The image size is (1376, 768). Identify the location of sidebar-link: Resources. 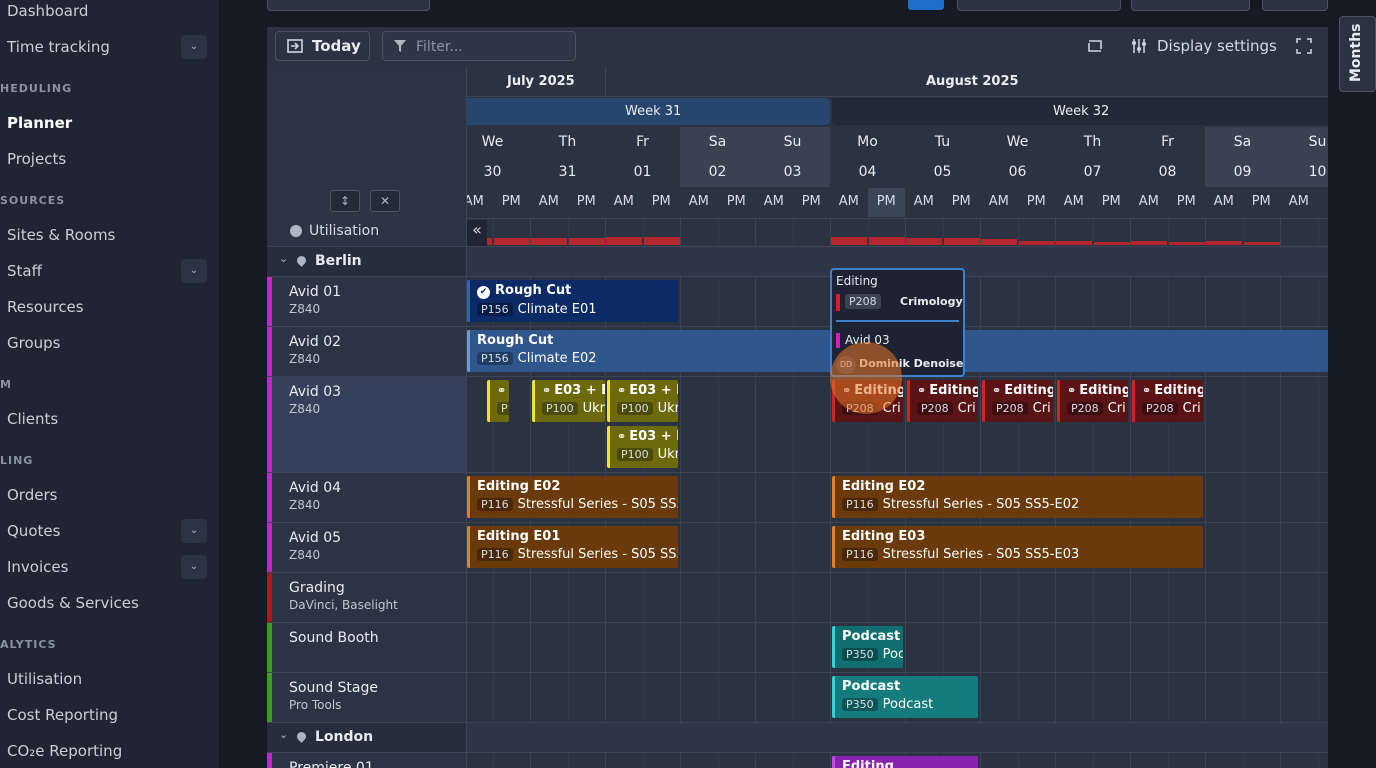
(45, 307).